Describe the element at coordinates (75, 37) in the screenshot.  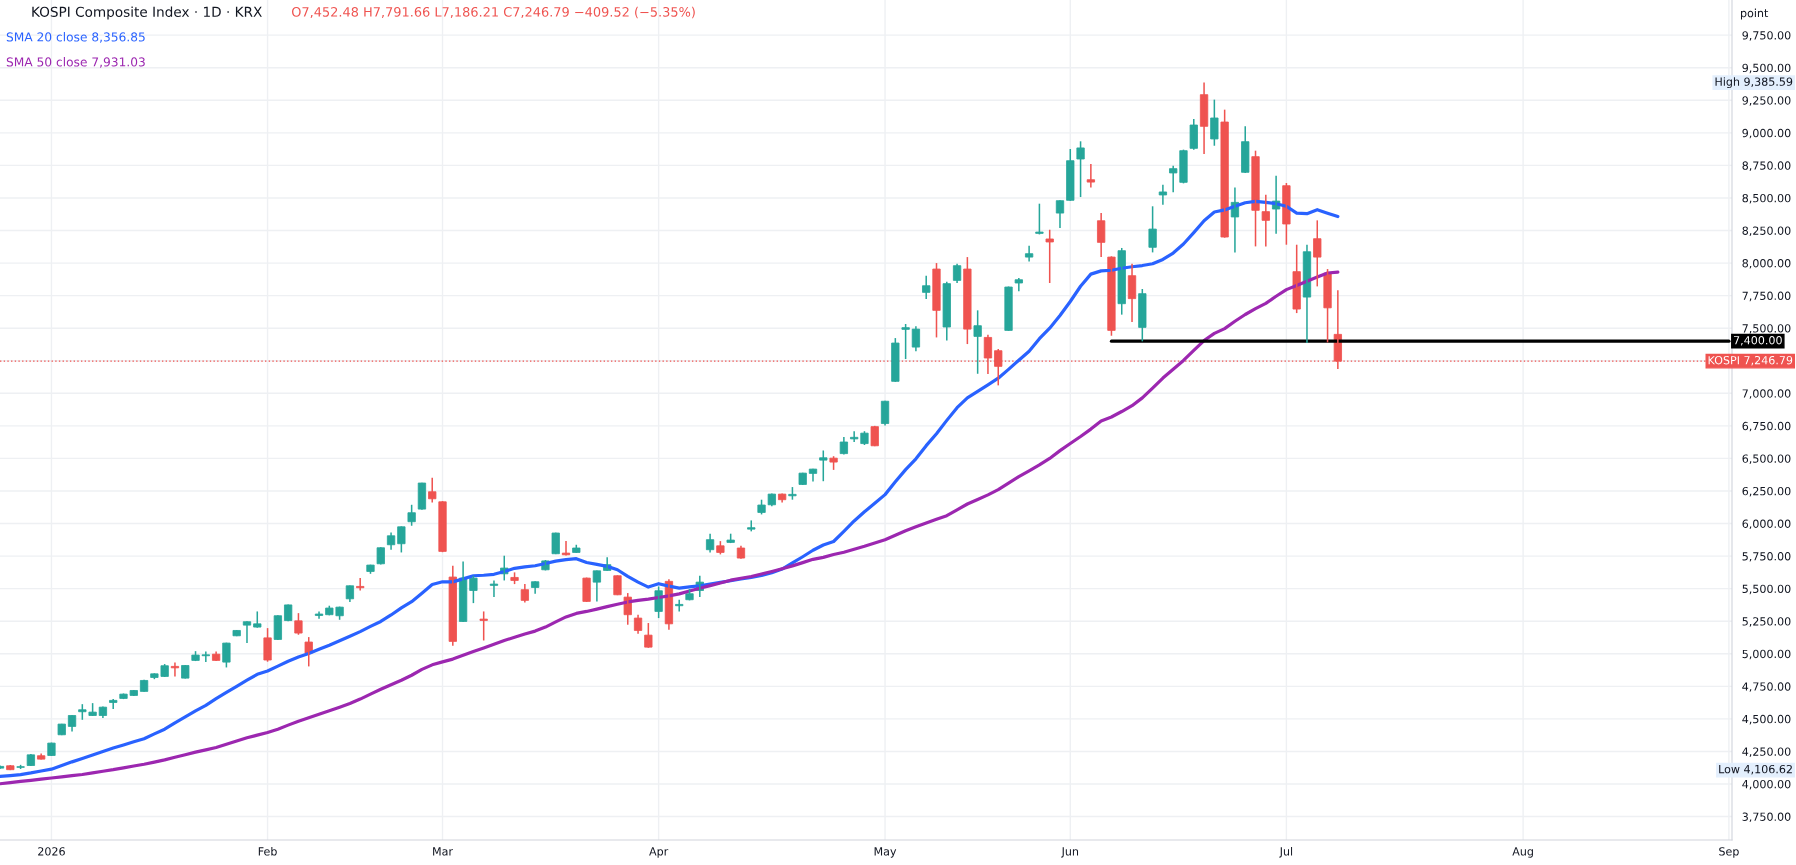
I see `text: SMA 20 close 8,356.85` at that location.